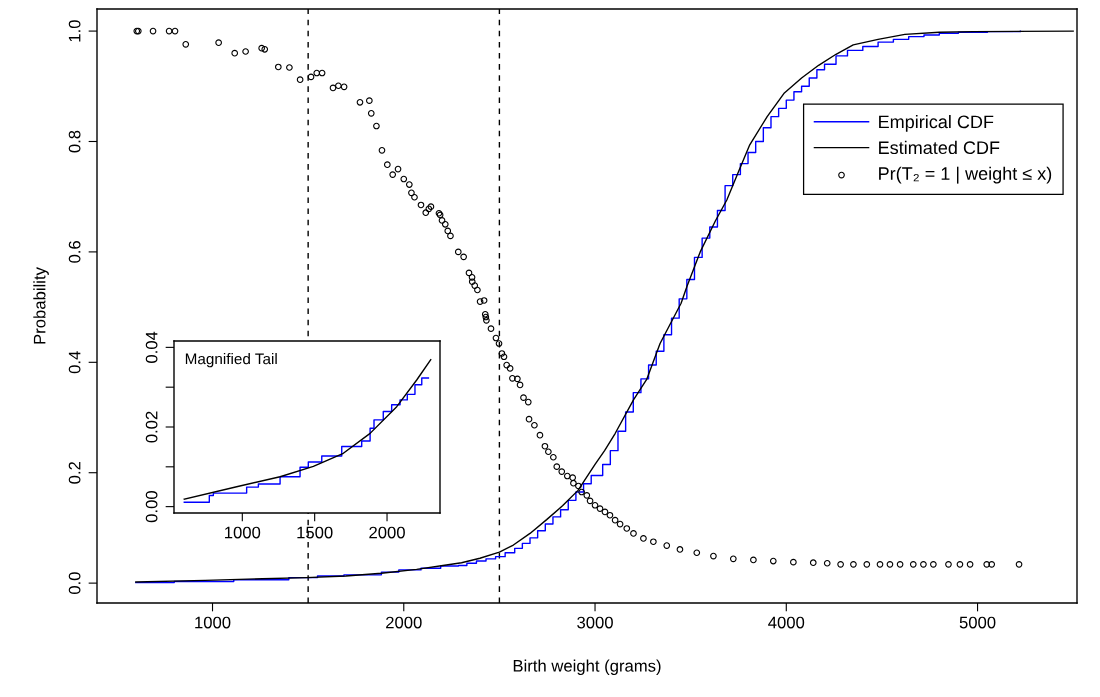 The image size is (1100, 697). Describe the element at coordinates (41, 305) in the screenshot. I see `y-axis-title: Probability` at that location.